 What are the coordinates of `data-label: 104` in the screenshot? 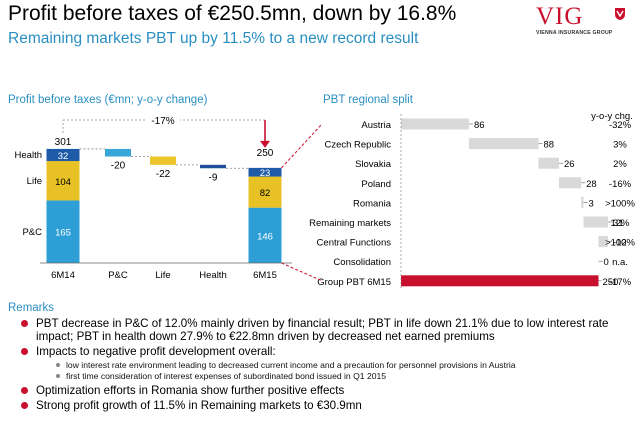 It's located at (63, 182).